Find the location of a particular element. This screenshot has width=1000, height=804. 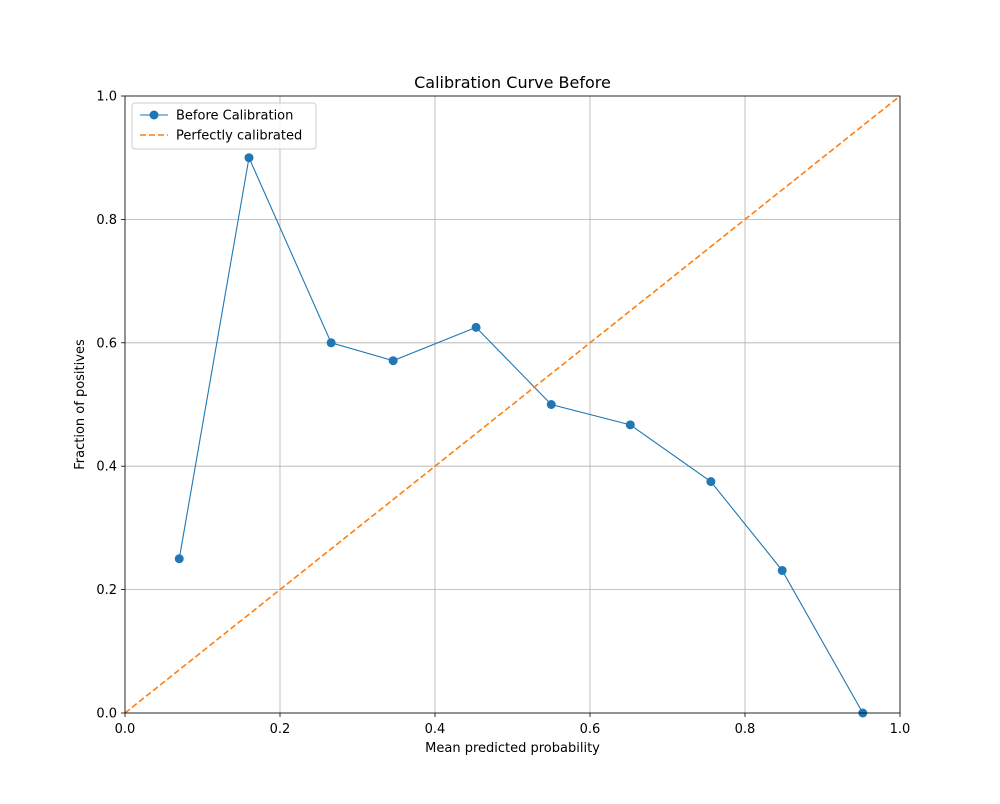

y-tick-label: 0.6 is located at coordinates (106, 343).